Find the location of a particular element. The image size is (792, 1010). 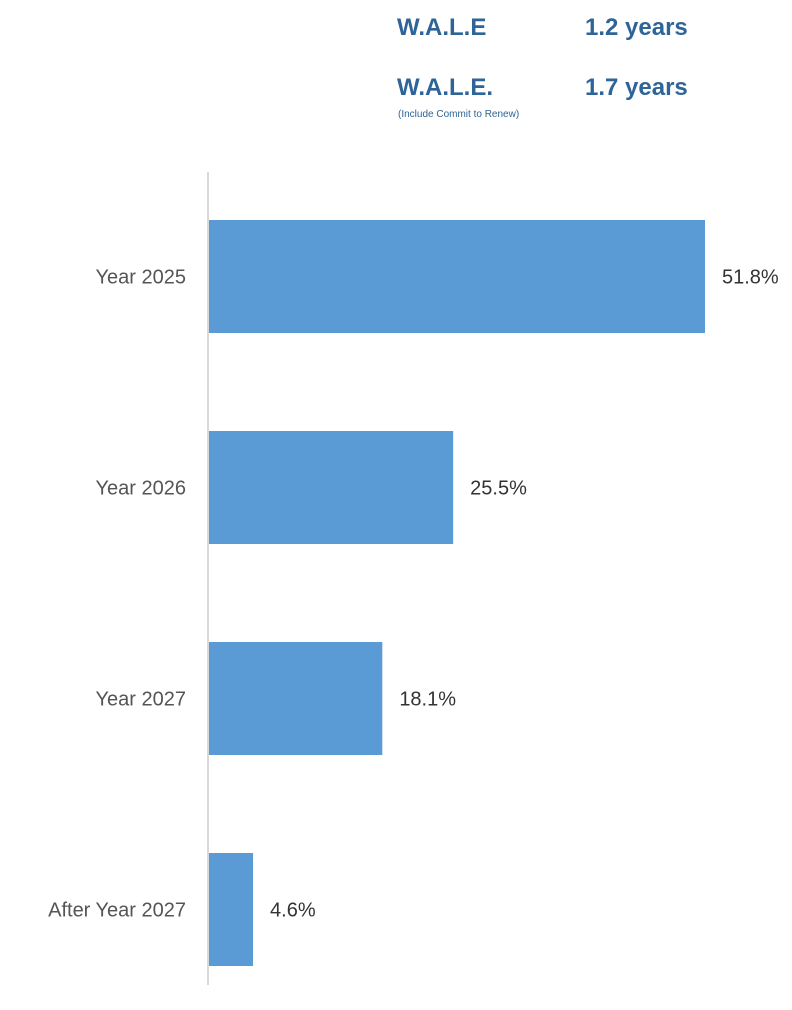

value-label: 4.6% is located at coordinates (293, 911).